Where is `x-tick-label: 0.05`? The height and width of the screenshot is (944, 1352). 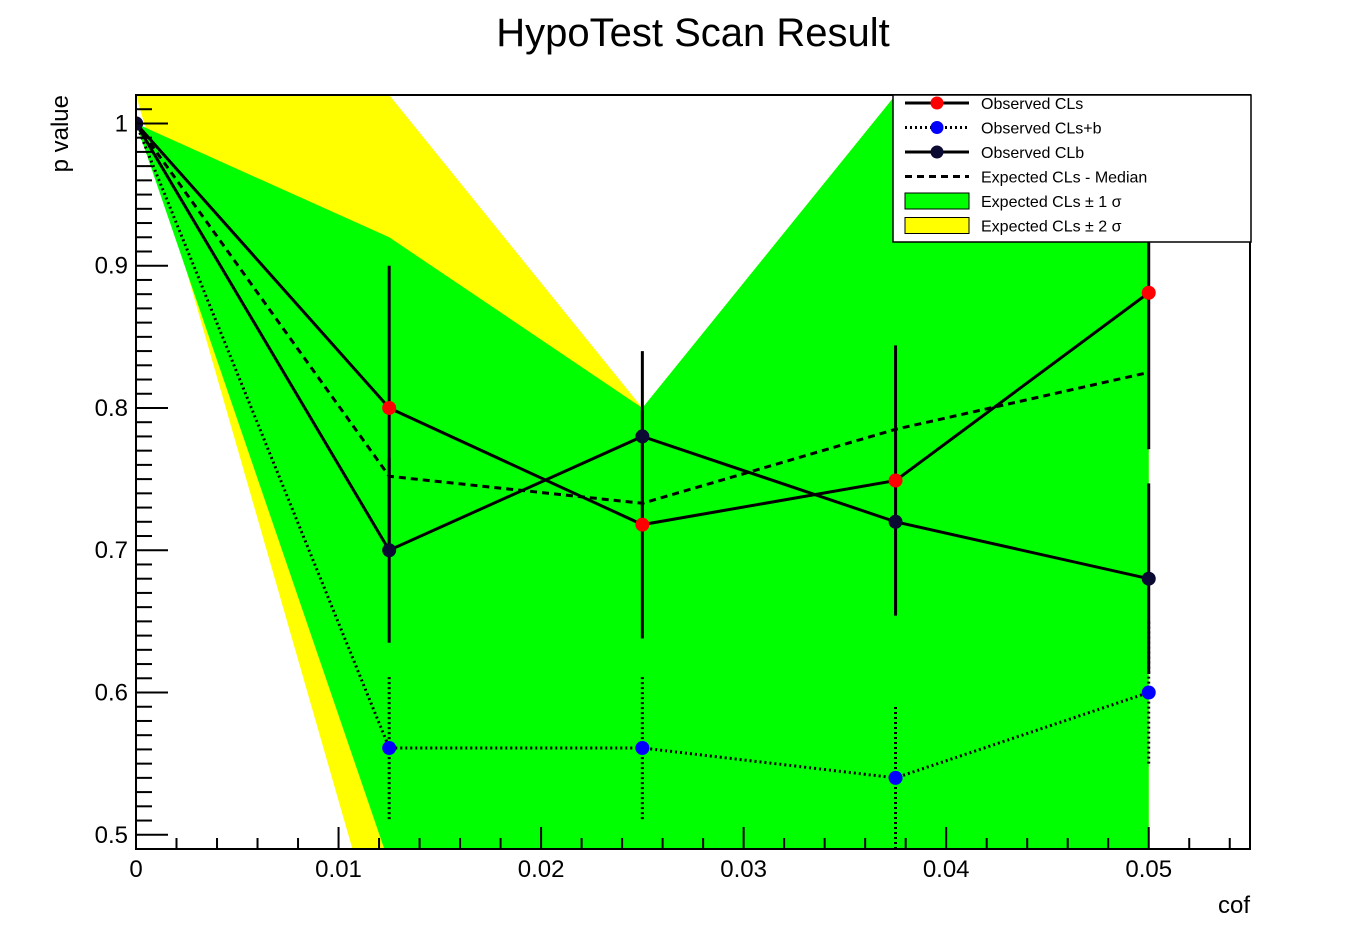
x-tick-label: 0.05 is located at coordinates (1148, 869).